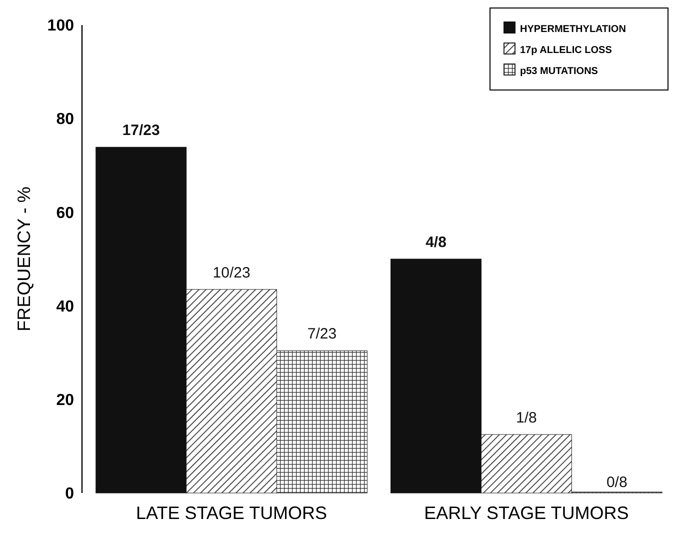 The image size is (688, 533). What do you see at coordinates (436, 242) in the screenshot?
I see `annotation: 4/8` at bounding box center [436, 242].